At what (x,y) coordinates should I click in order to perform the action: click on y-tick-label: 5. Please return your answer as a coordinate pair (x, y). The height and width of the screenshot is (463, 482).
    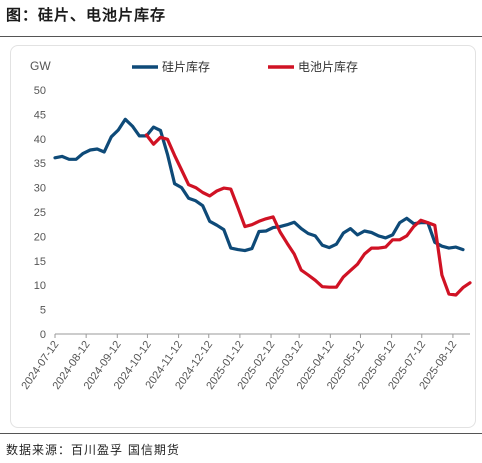
    Looking at the image, I should click on (43, 311).